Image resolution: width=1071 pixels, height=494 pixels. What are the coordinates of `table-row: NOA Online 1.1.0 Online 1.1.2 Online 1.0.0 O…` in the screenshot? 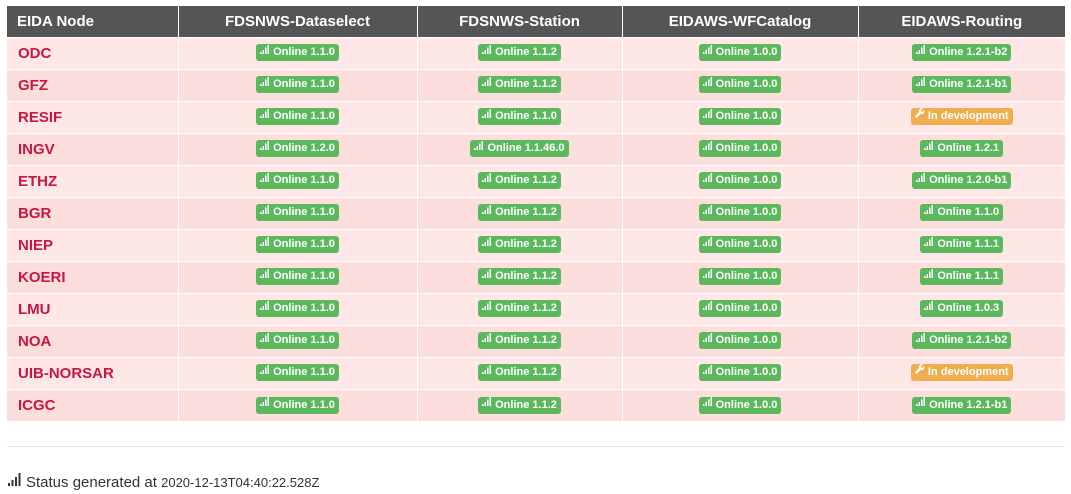 It's located at (536, 340).